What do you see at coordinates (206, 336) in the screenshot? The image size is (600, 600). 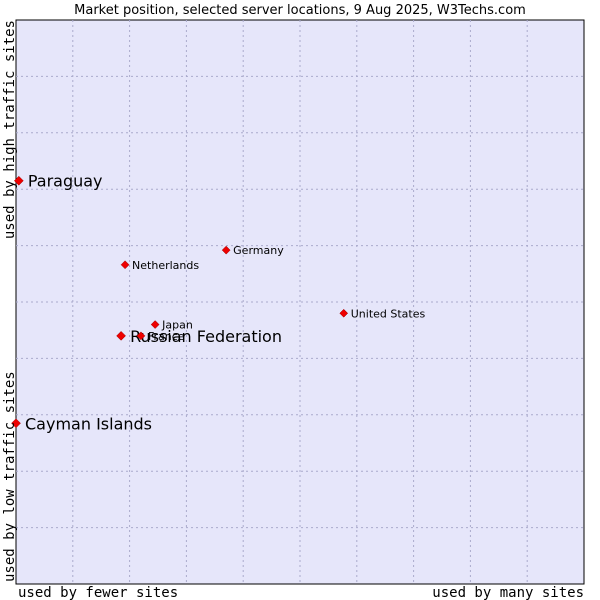 I see `point-label-russian-federation: Russian Federation` at bounding box center [206, 336].